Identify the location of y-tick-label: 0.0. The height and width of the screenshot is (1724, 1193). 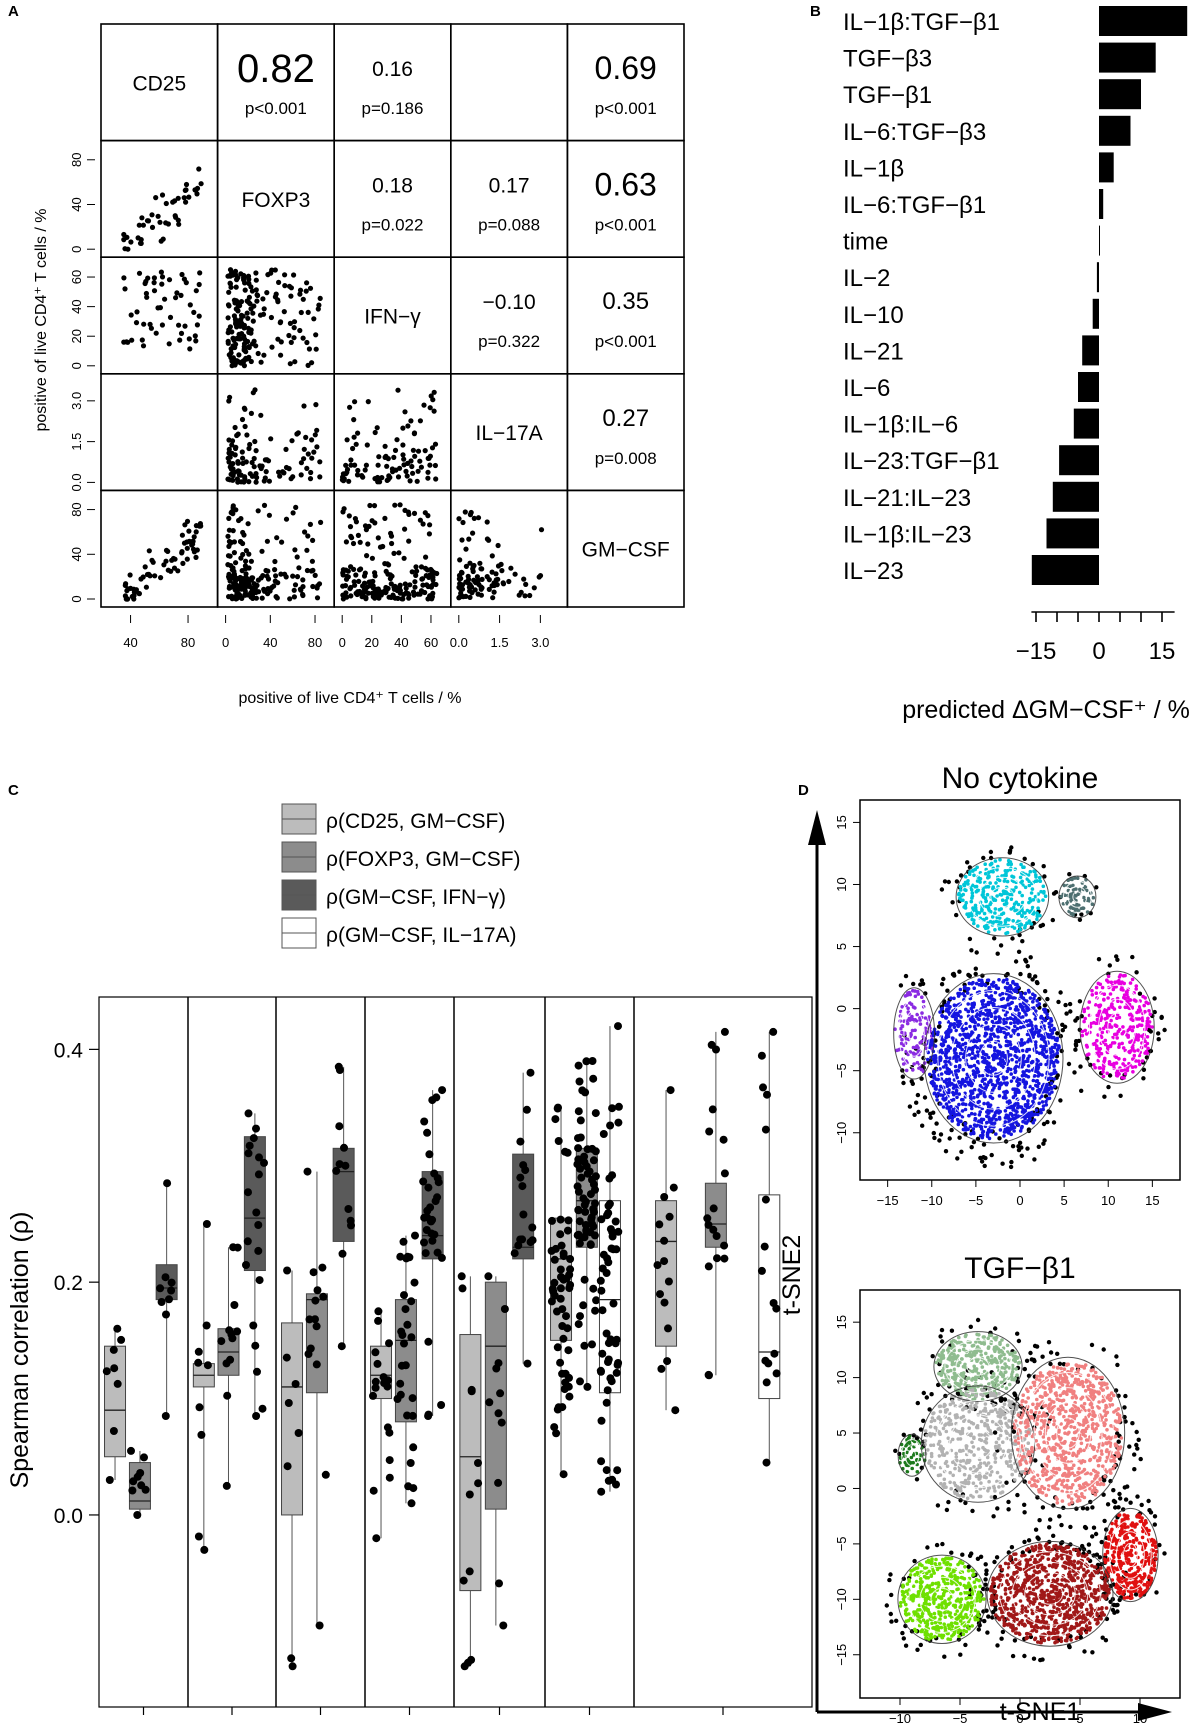
(68, 1516).